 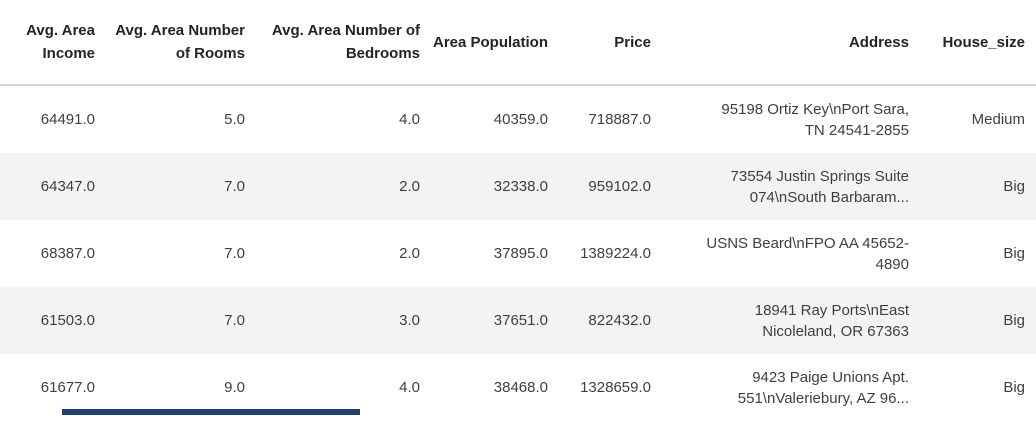 What do you see at coordinates (619, 320) in the screenshot?
I see `cell-price: 822432.0` at bounding box center [619, 320].